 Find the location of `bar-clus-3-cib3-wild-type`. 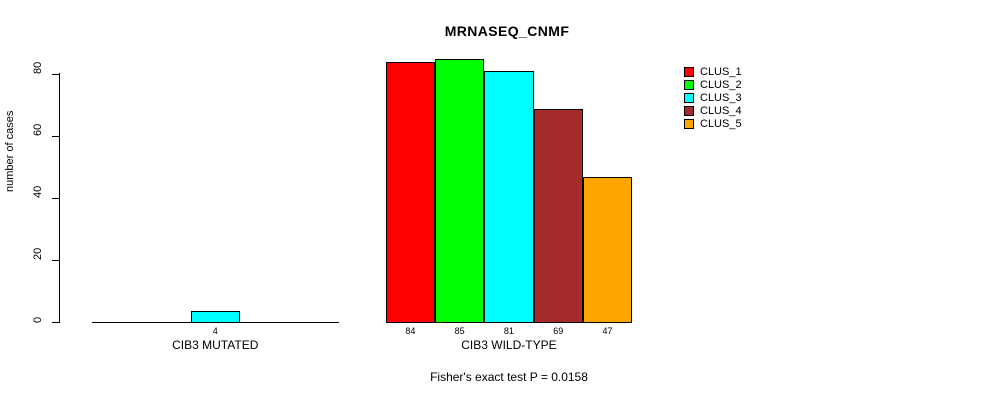

bar-clus-3-cib3-wild-type is located at coordinates (509, 197).